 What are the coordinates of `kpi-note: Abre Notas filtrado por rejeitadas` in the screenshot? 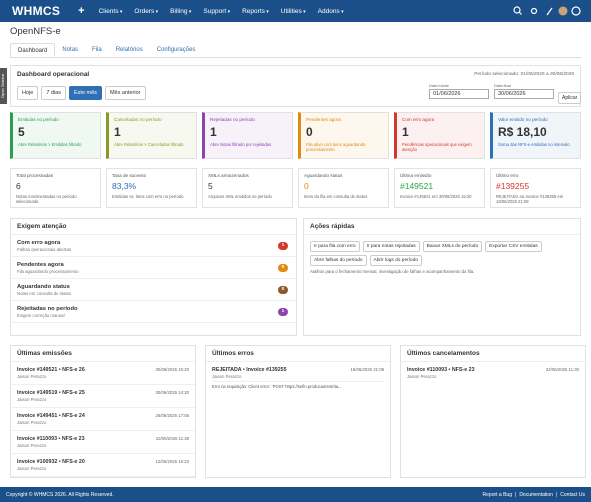 It's located at (241, 144).